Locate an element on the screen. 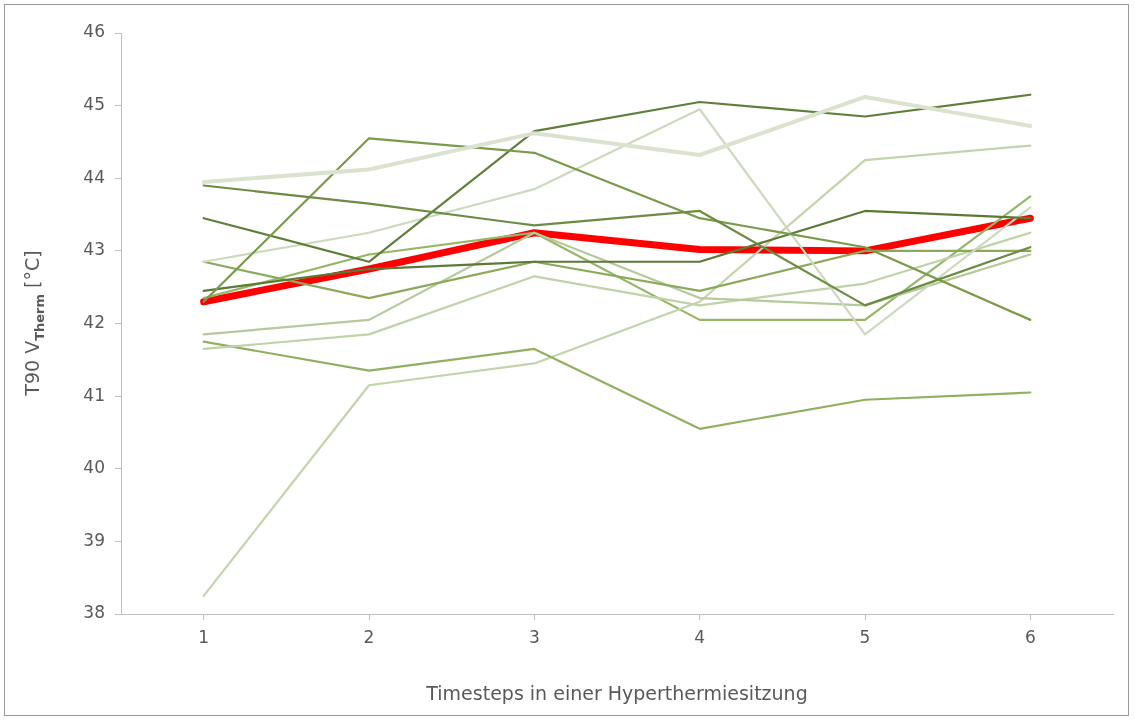  x-tick-label: 2 is located at coordinates (369, 636).